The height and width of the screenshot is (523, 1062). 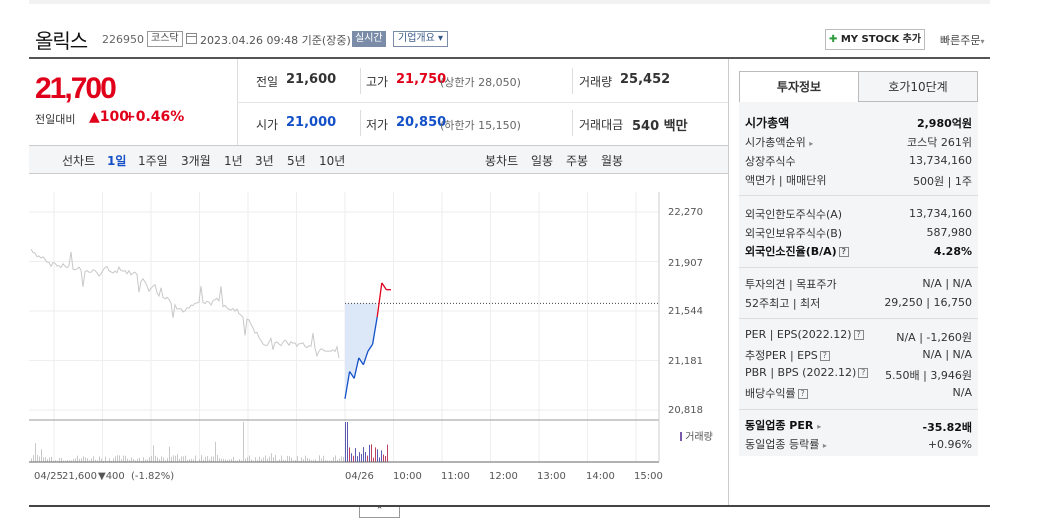 What do you see at coordinates (109, 117) in the screenshot?
I see `change-value: ▲100` at bounding box center [109, 117].